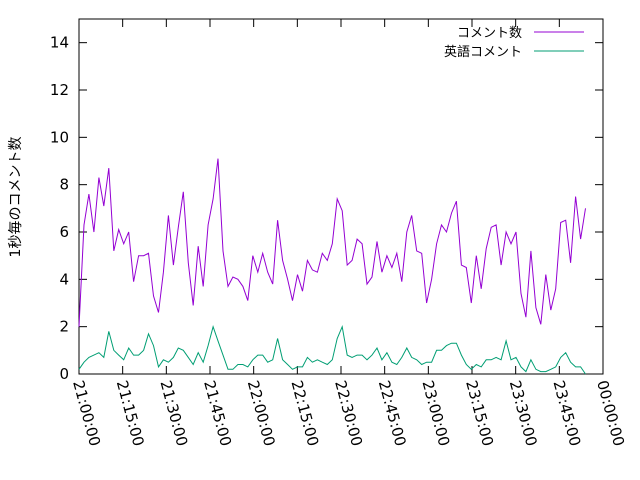 Image resolution: width=640 pixels, height=480 pixels. What do you see at coordinates (489, 33) in the screenshot?
I see `legend-label: コメント数` at bounding box center [489, 33].